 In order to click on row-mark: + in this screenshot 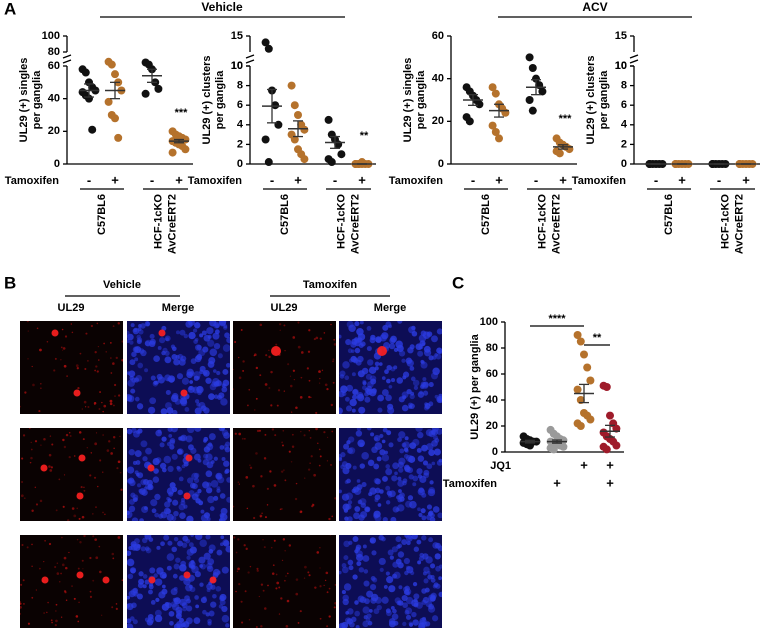, I will do `click(584, 464)`.